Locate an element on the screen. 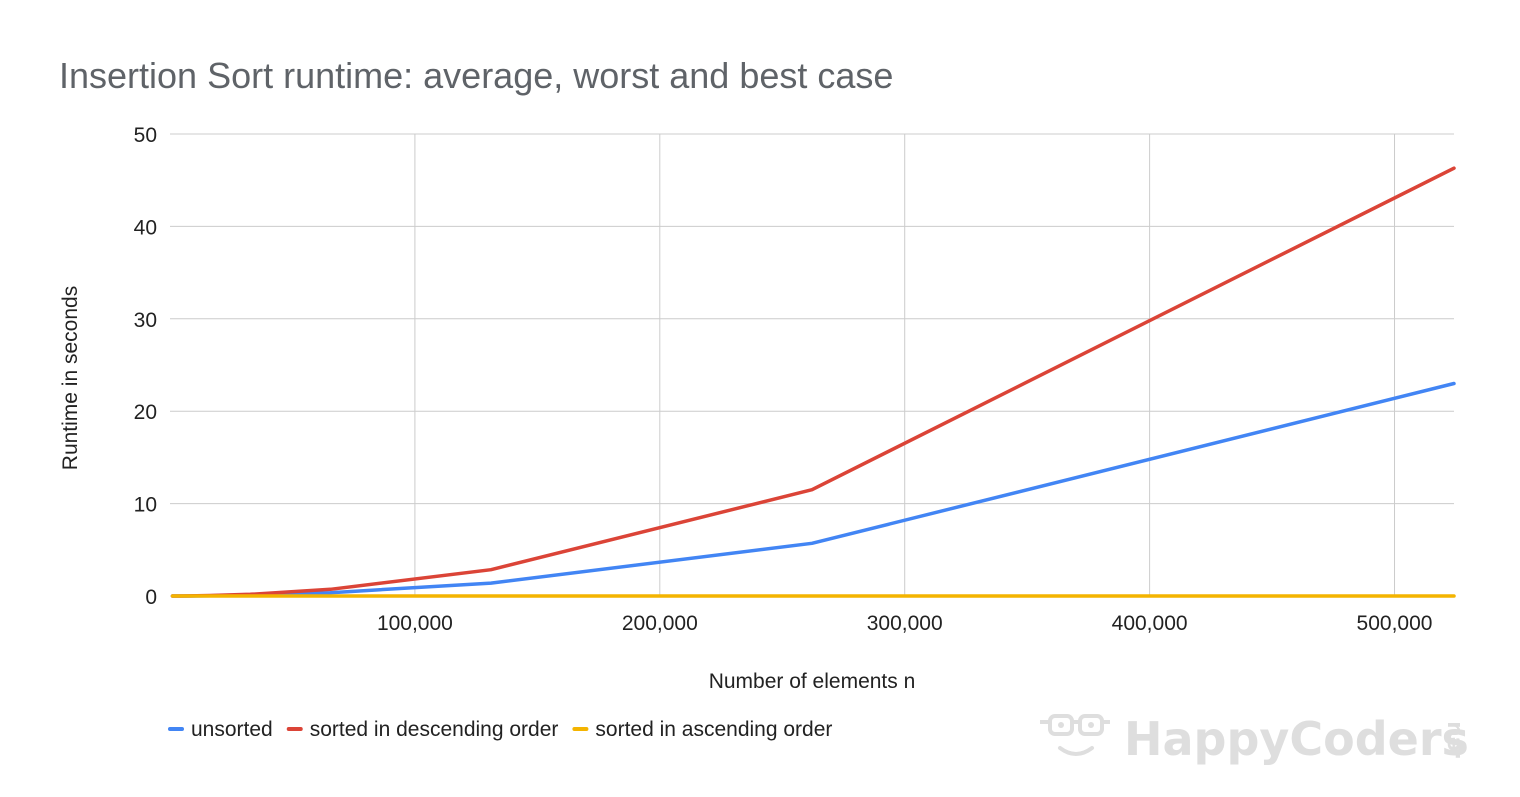  x-axis-label: Number of elements n is located at coordinates (812, 681).